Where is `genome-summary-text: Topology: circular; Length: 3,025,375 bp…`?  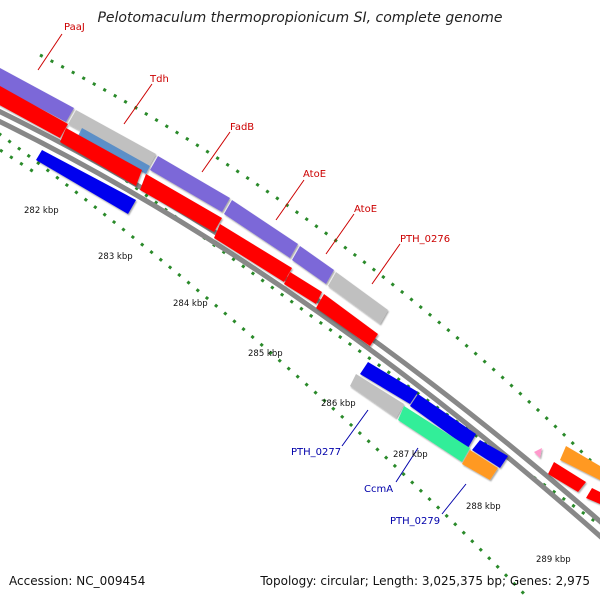
genome-summary-text: Topology: circular; Length: 3,025,375 bp… is located at coordinates (424, 581).